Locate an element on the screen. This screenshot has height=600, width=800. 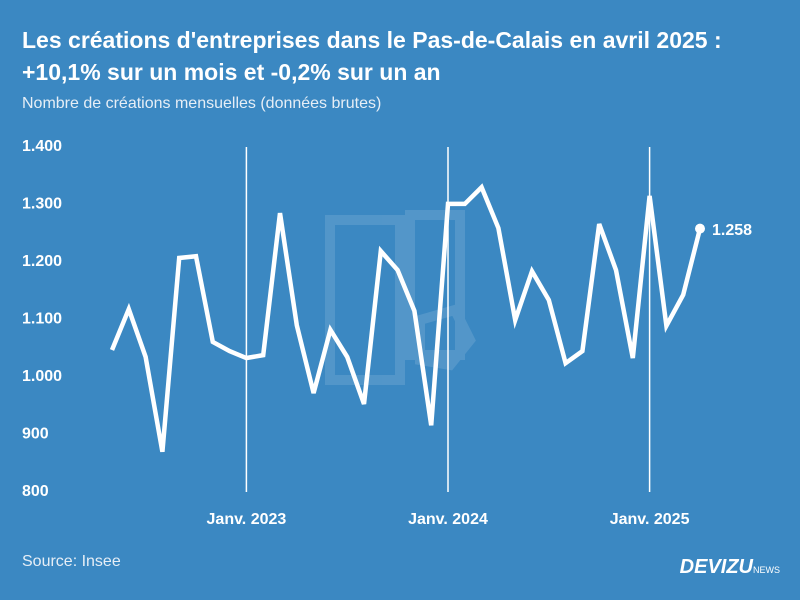
value-label: 1.258 is located at coordinates (732, 230).